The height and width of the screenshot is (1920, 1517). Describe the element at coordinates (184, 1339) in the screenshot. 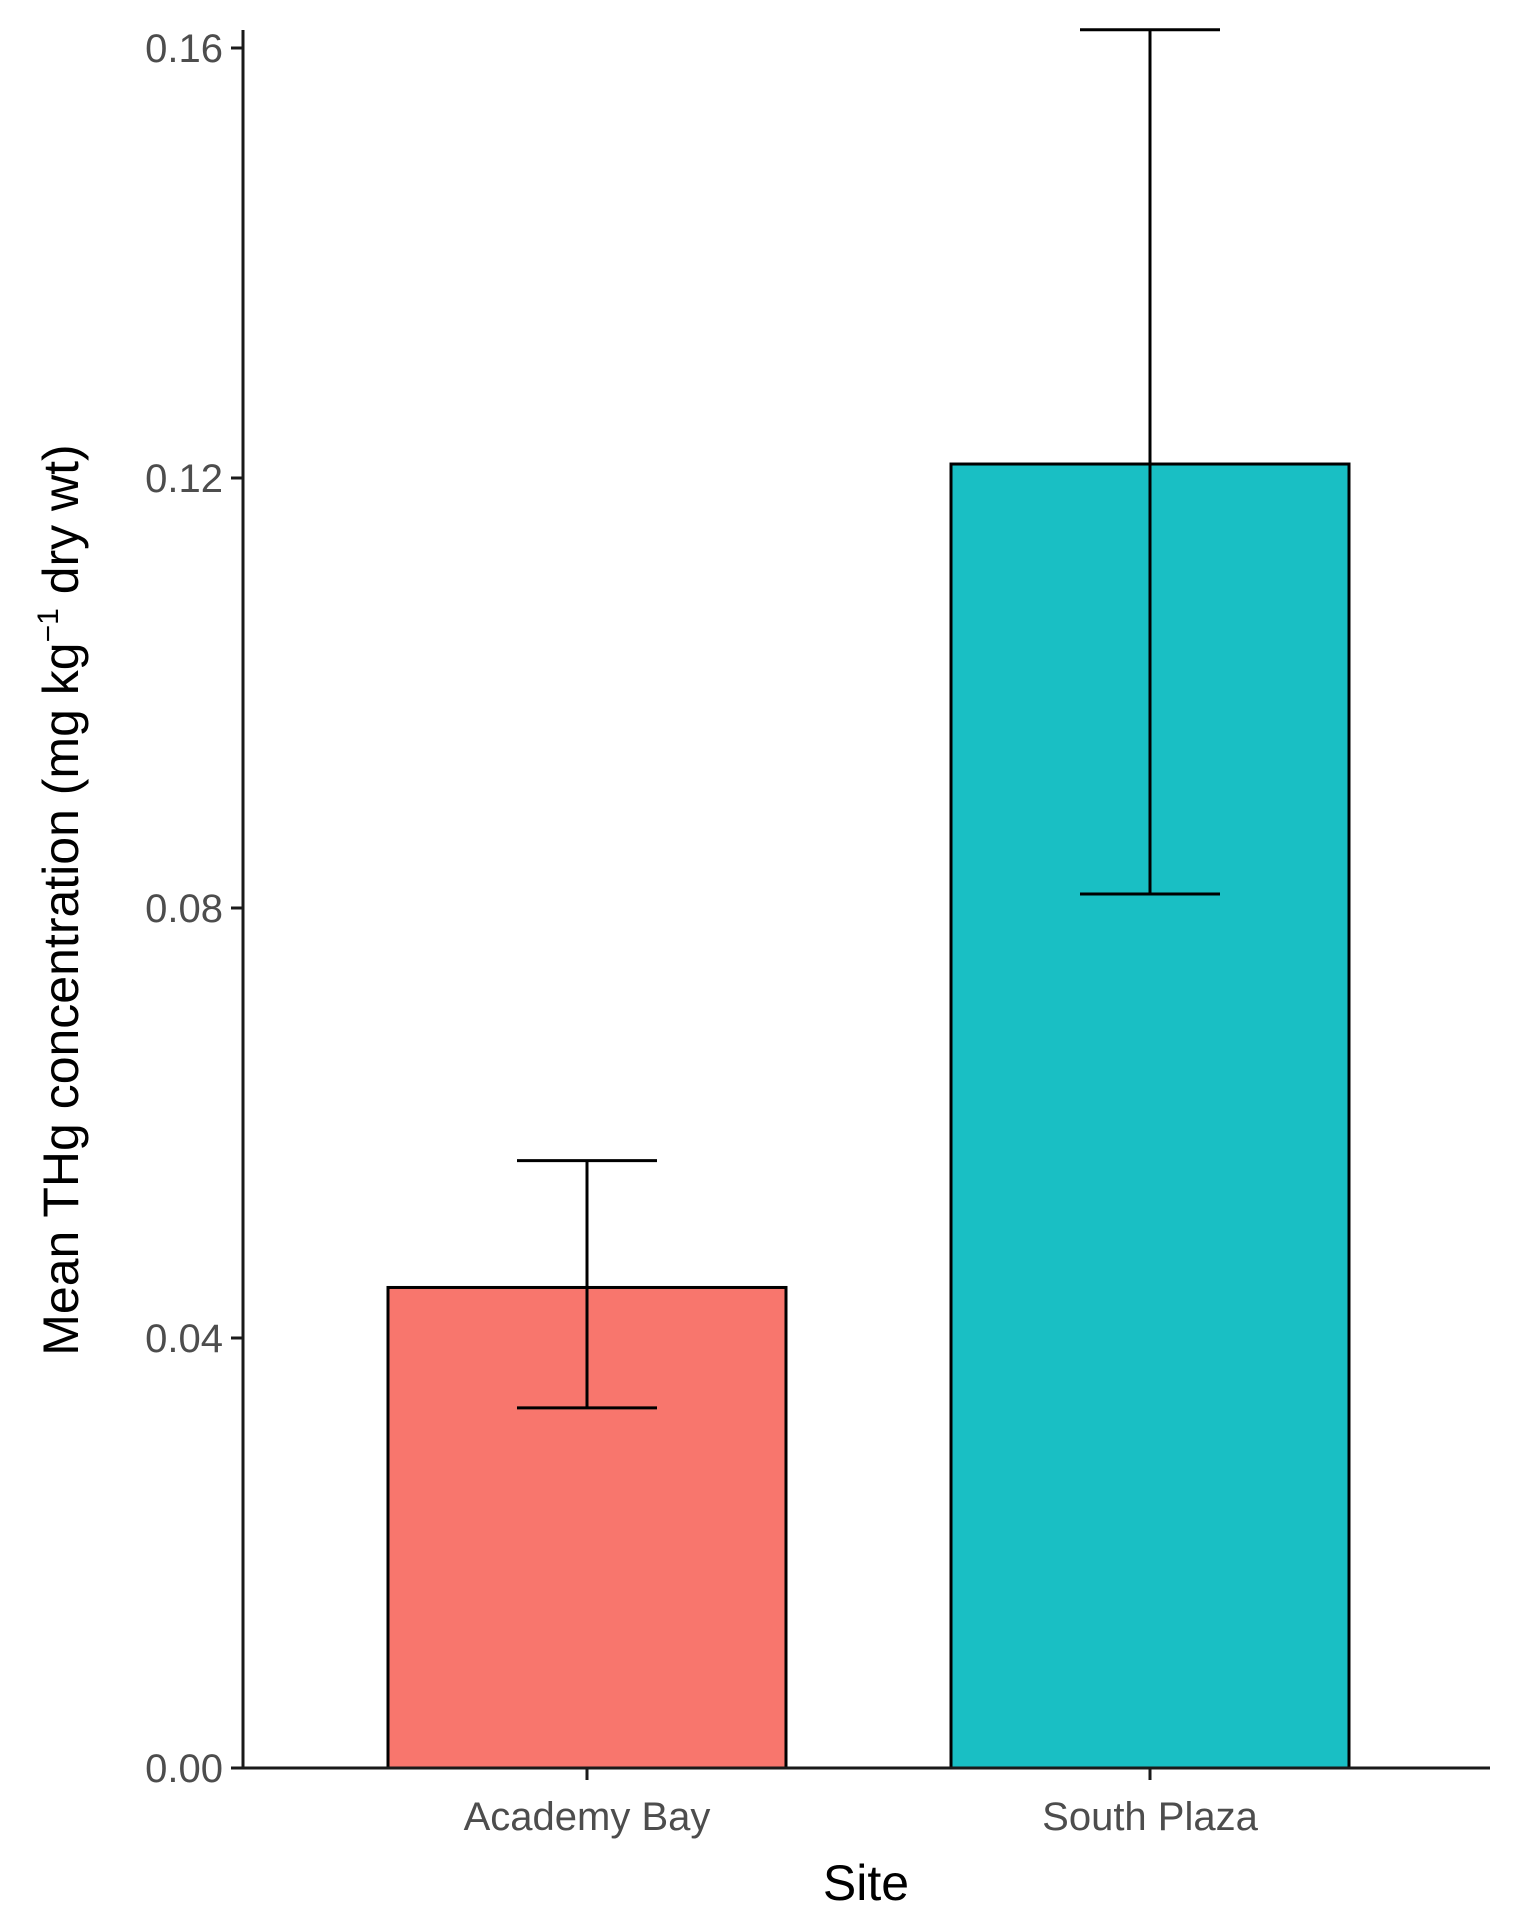

I see `y-tick-label: 0.04` at that location.